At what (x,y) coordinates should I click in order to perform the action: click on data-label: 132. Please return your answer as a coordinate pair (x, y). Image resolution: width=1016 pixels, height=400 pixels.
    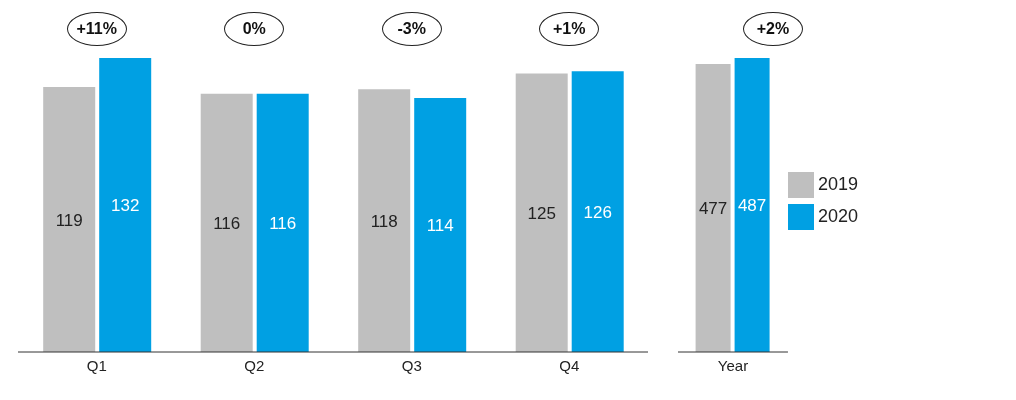
    Looking at the image, I should click on (125, 206).